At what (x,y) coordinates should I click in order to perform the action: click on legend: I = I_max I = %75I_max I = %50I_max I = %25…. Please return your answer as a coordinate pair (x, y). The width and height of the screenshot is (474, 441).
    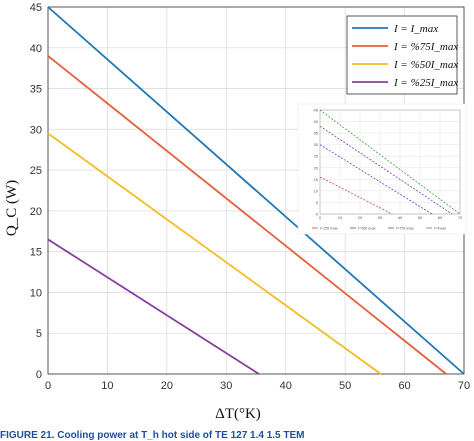
    Looking at the image, I should click on (402, 55).